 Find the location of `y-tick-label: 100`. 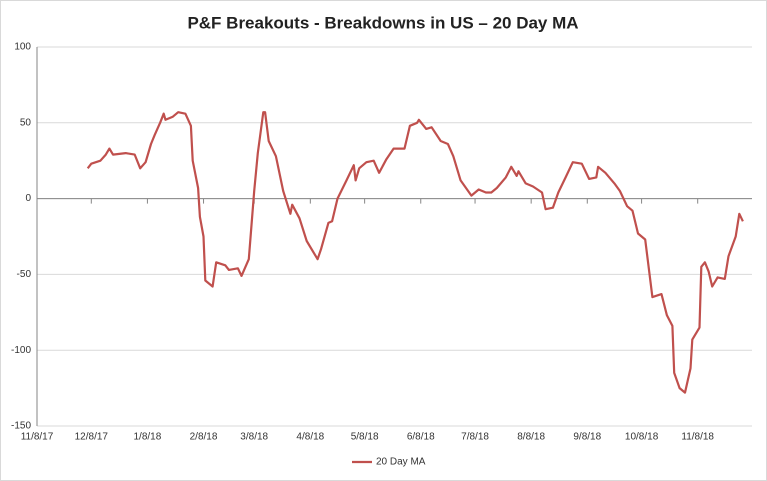

y-tick-label: 100 is located at coordinates (22, 47).